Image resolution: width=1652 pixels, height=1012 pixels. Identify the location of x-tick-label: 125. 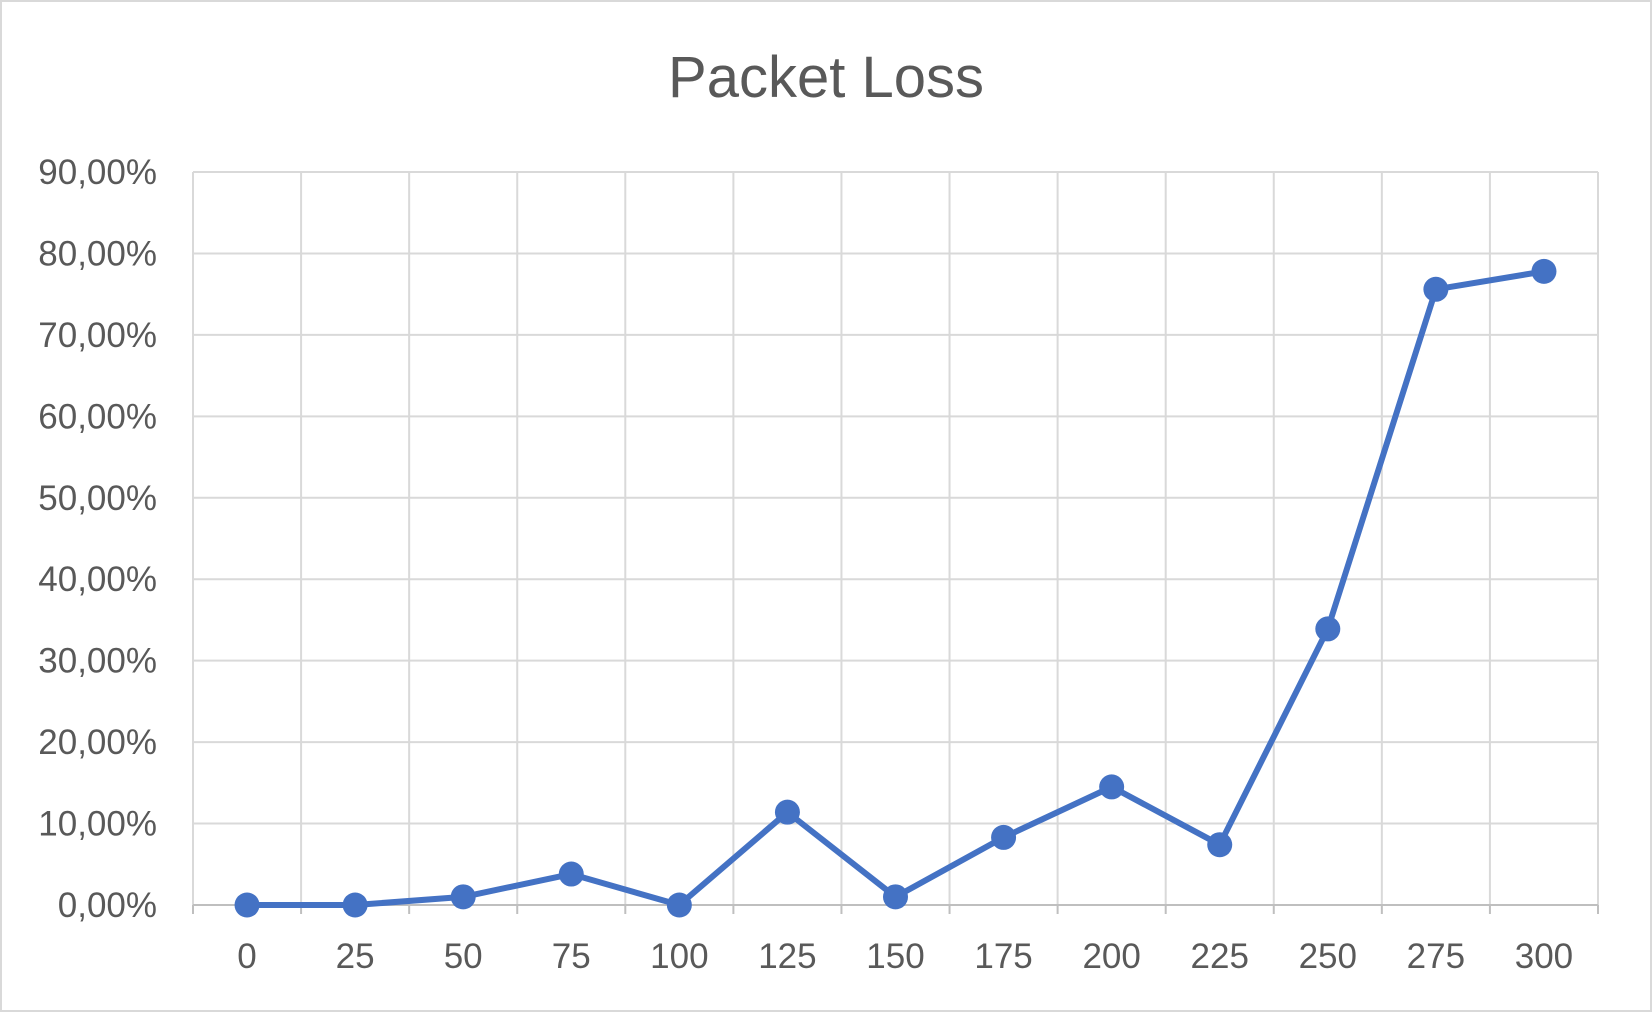
(787, 956).